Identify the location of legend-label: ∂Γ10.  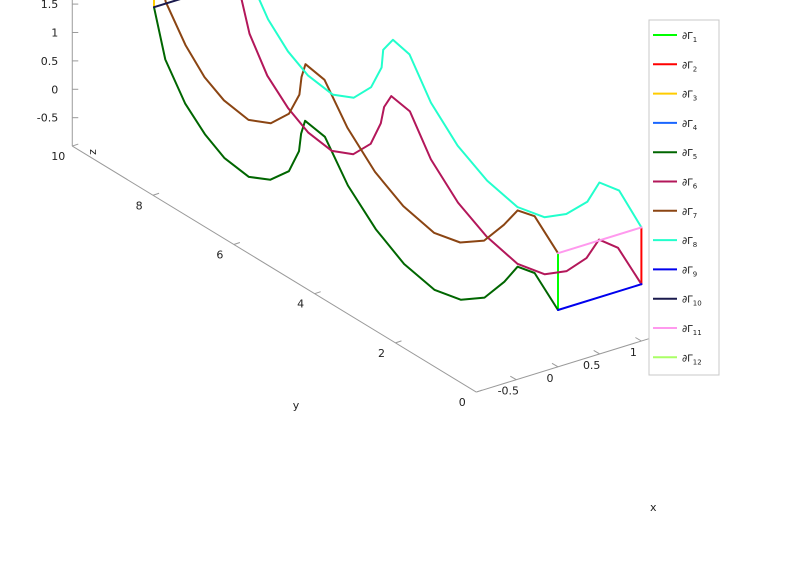
(692, 301).